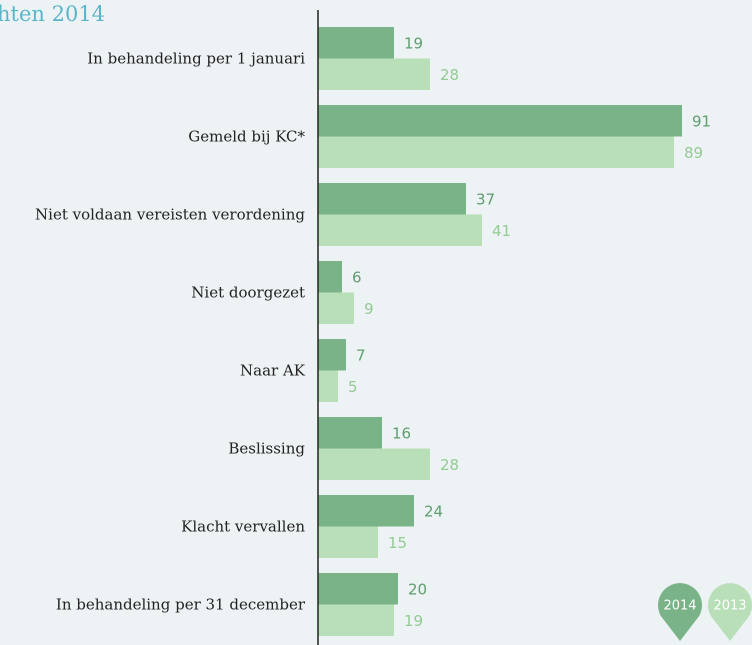 The width and height of the screenshot is (752, 645). I want to click on category-label: Niet voldaan vereisten verordening, so click(170, 214).